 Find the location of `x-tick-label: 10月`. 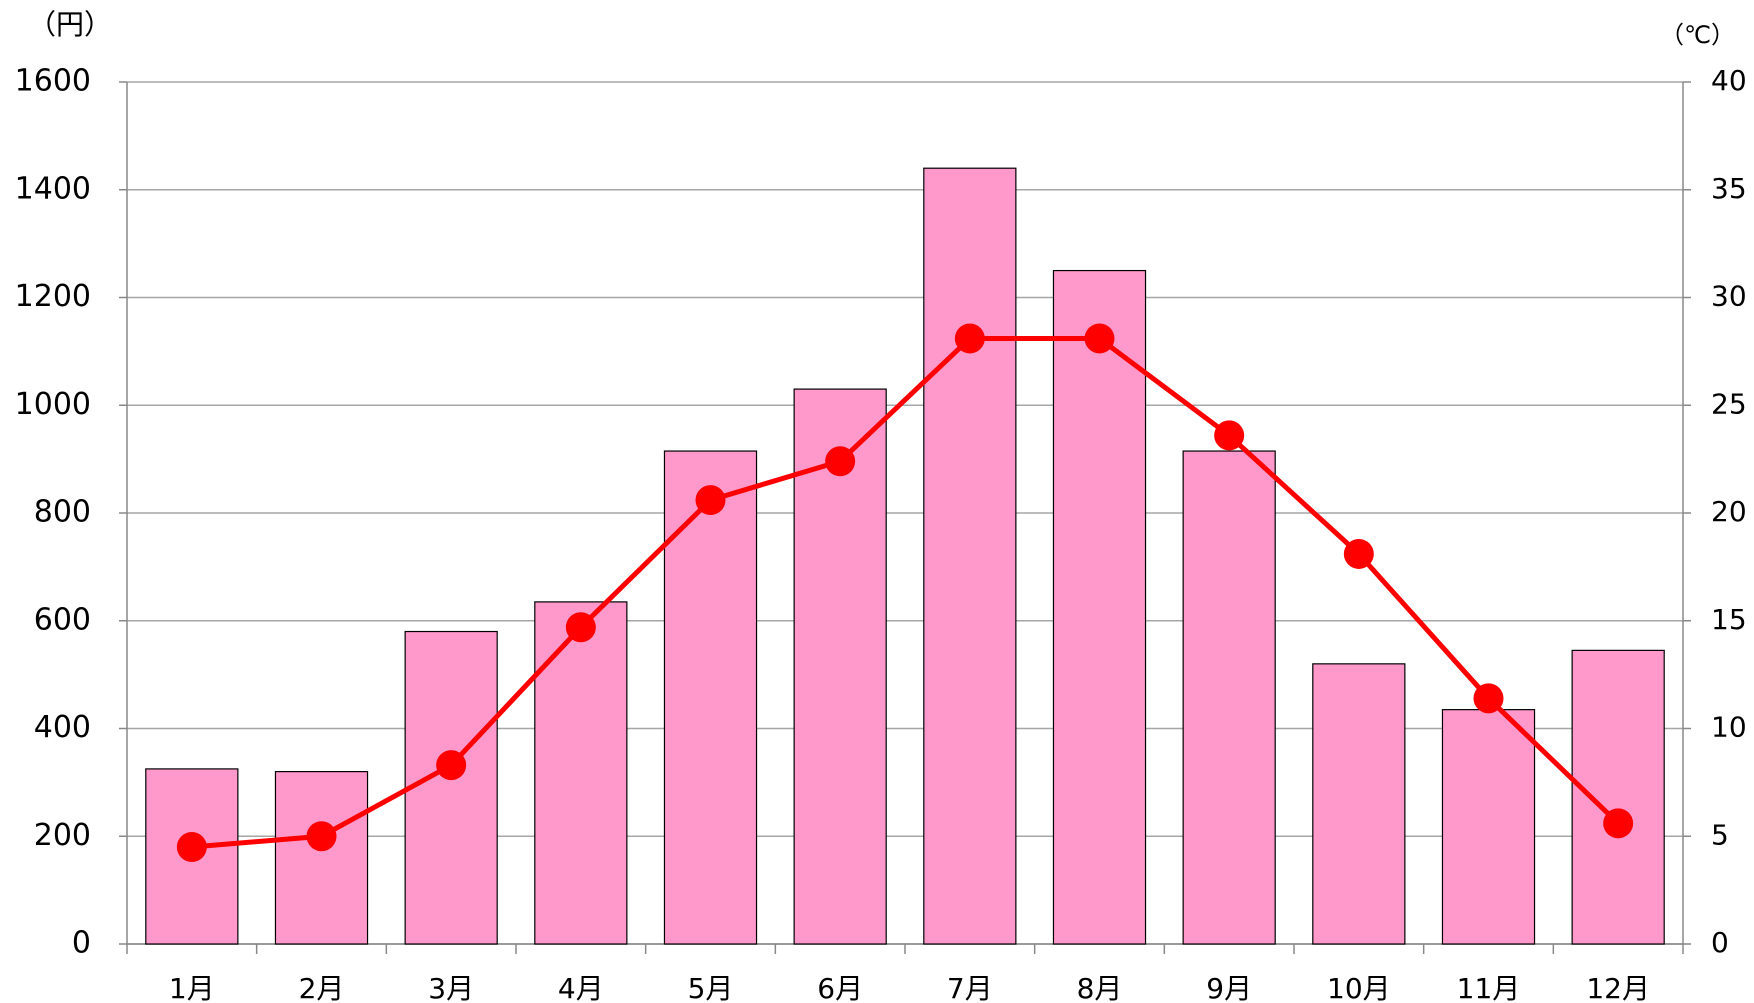

x-tick-label: 10月 is located at coordinates (1359, 987).